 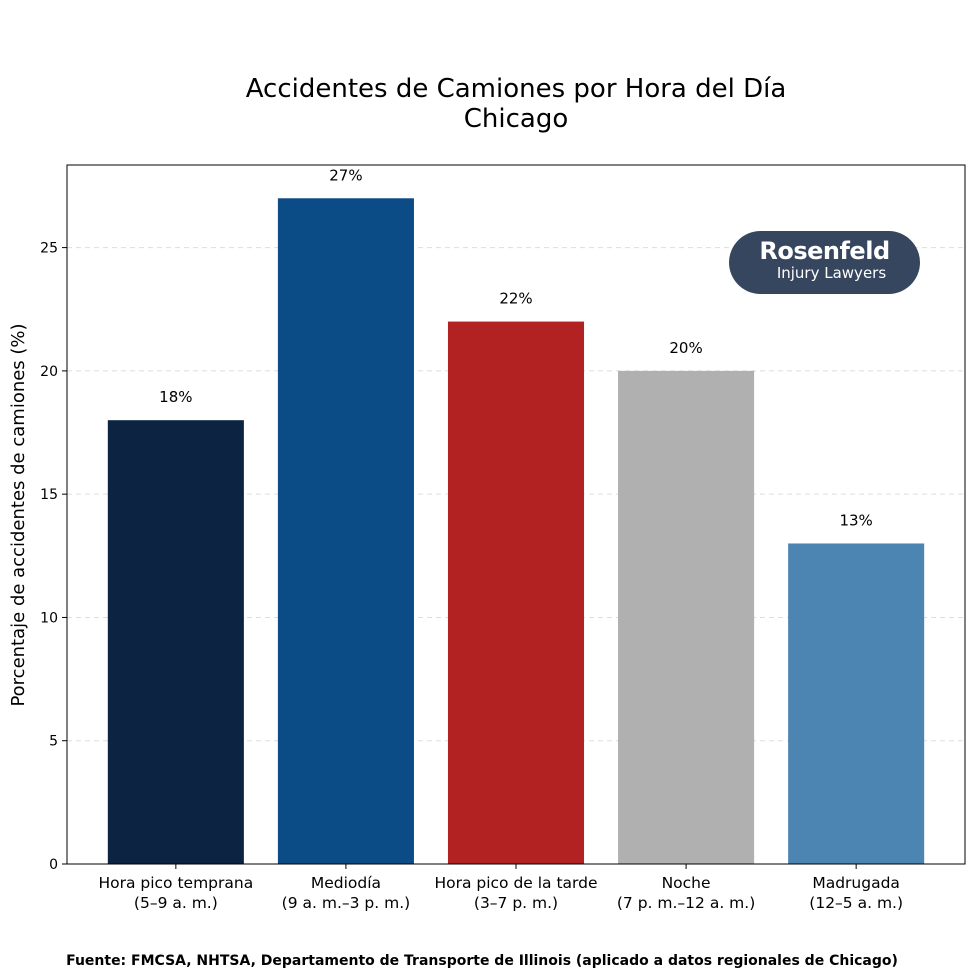 I want to click on x-tick-label: Hora pico temprana, so click(x=175, y=883).